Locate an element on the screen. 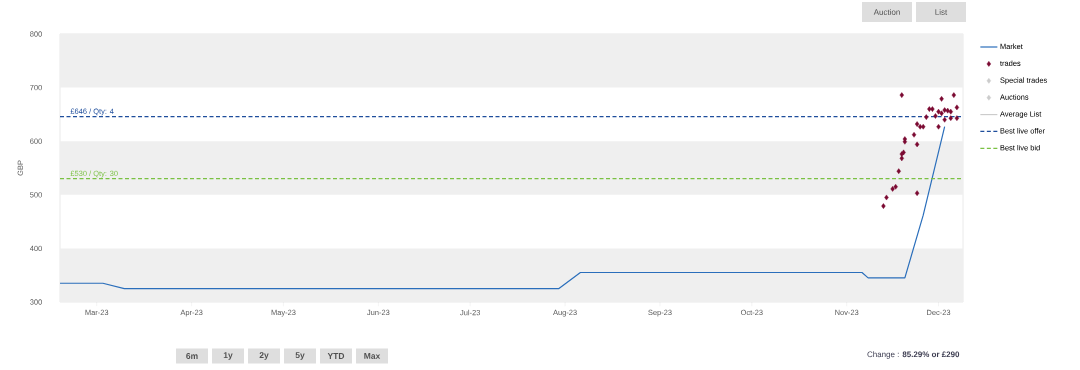  text: 5y is located at coordinates (300, 356).